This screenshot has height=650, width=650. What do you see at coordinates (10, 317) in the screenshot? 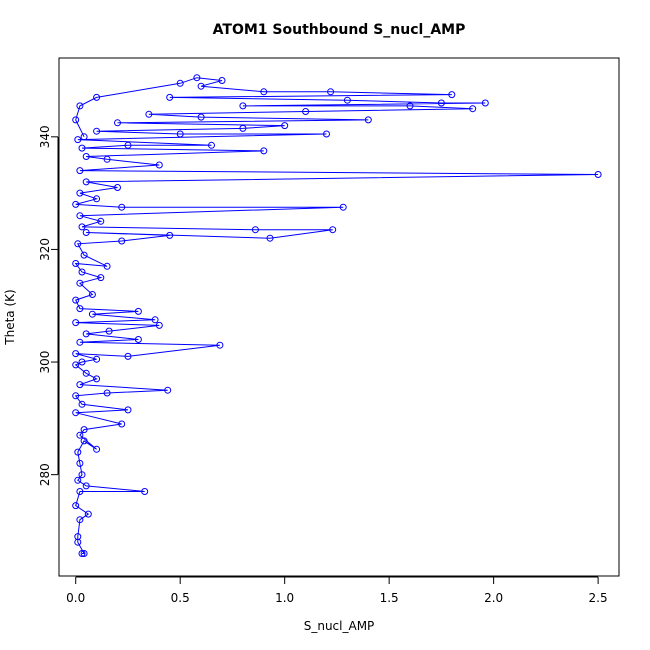
I see `y-axis-label: Theta (K)` at bounding box center [10, 317].